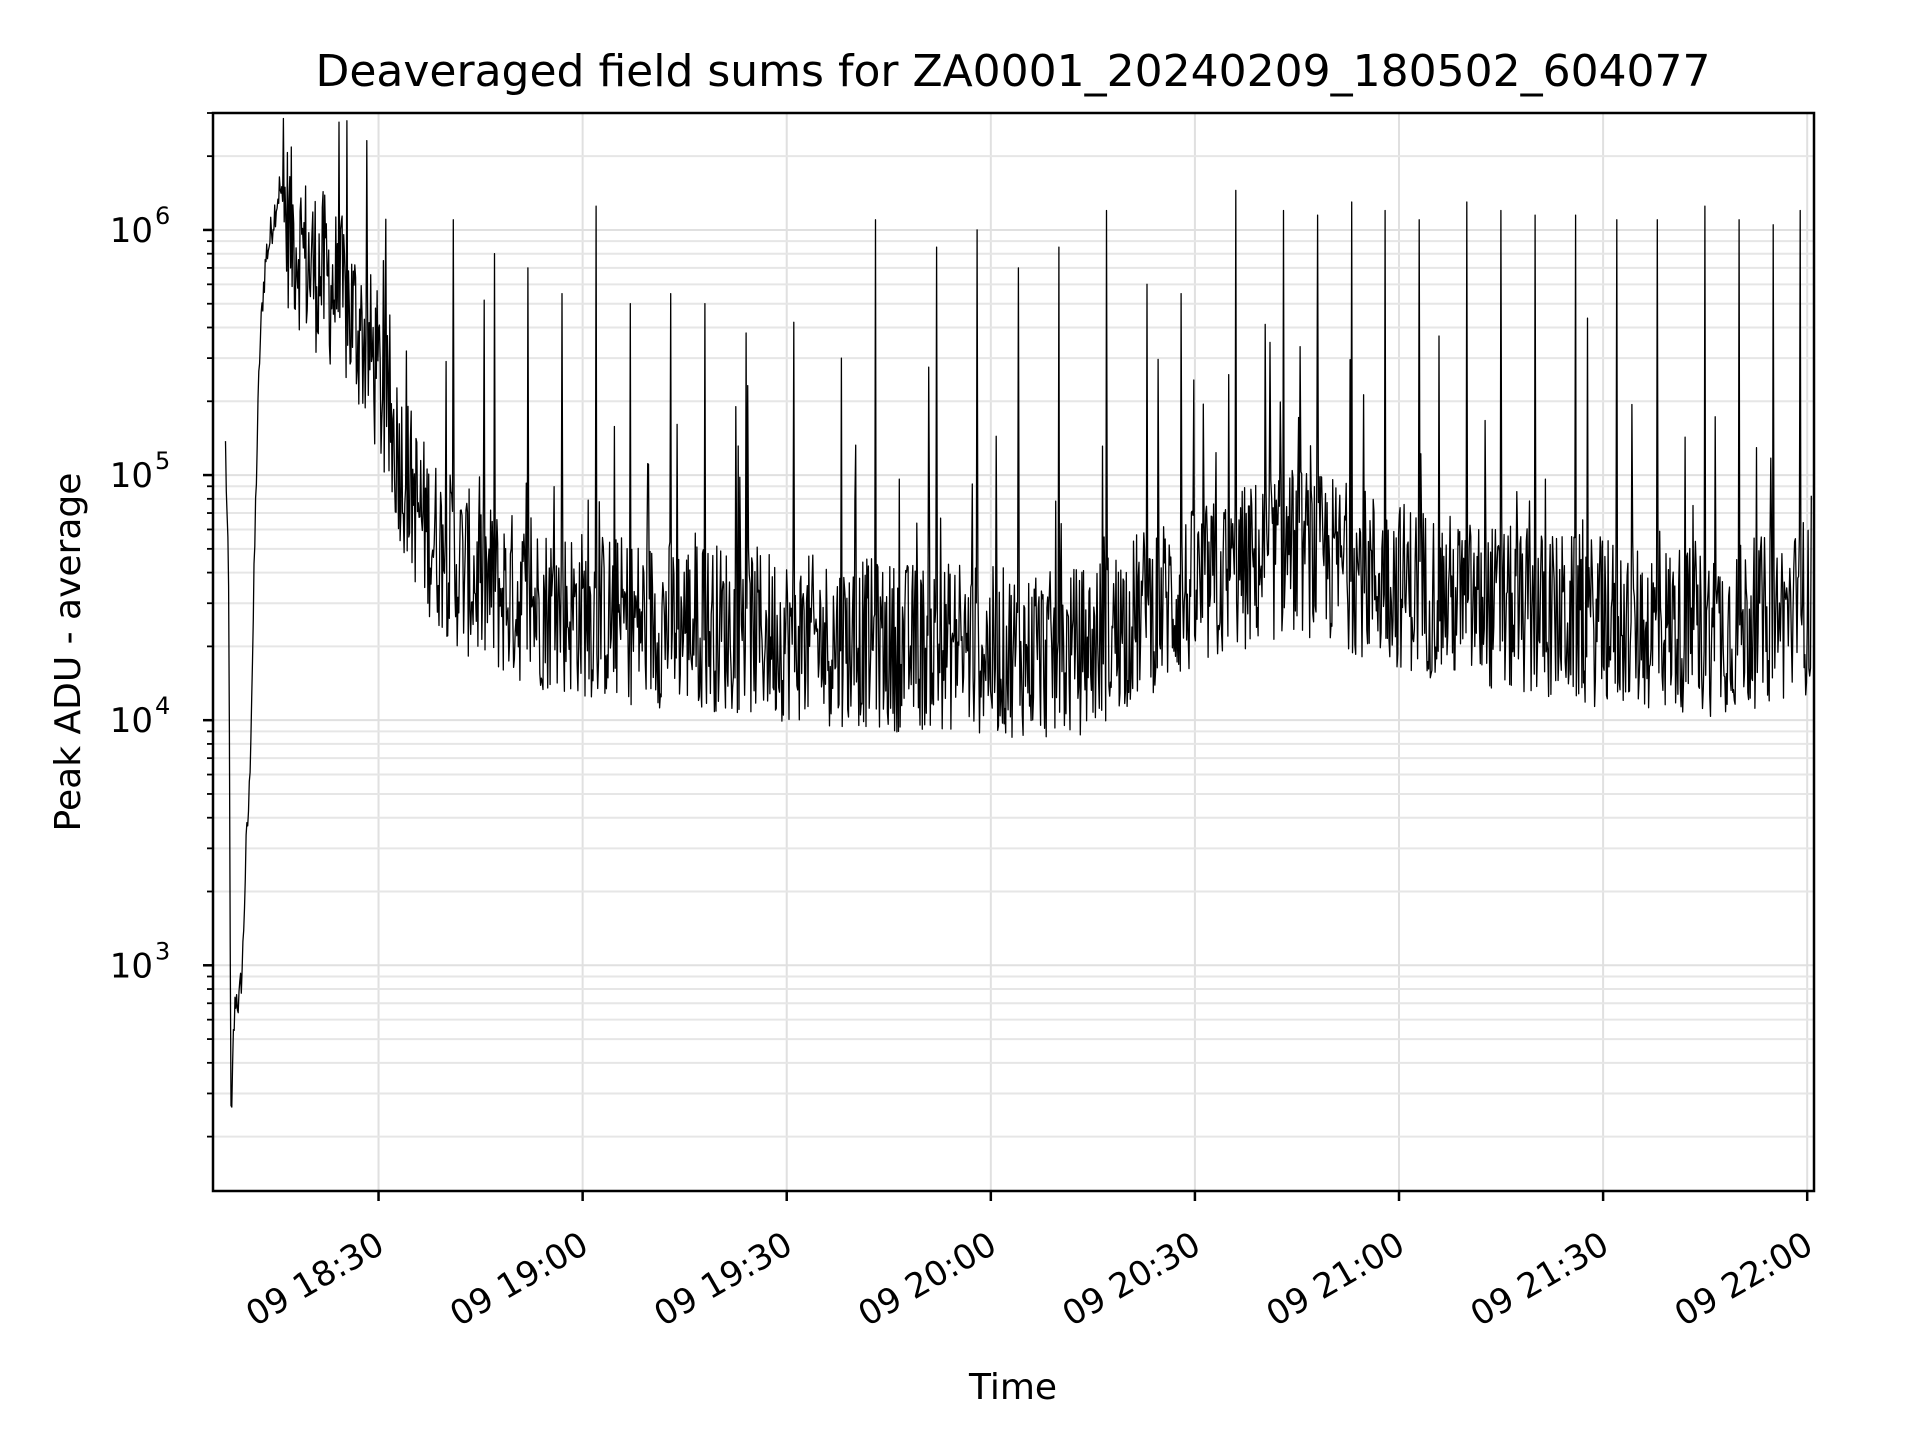  What do you see at coordinates (162, 706) in the screenshot?
I see `y-tick-label-exponent: 4` at bounding box center [162, 706].